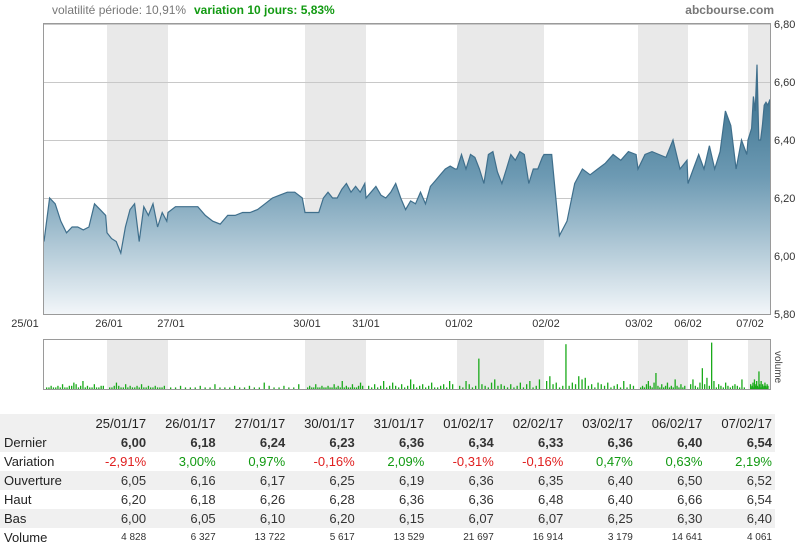  Describe the element at coordinates (121, 423) in the screenshot. I see `date-header: 25/01/17` at that location.